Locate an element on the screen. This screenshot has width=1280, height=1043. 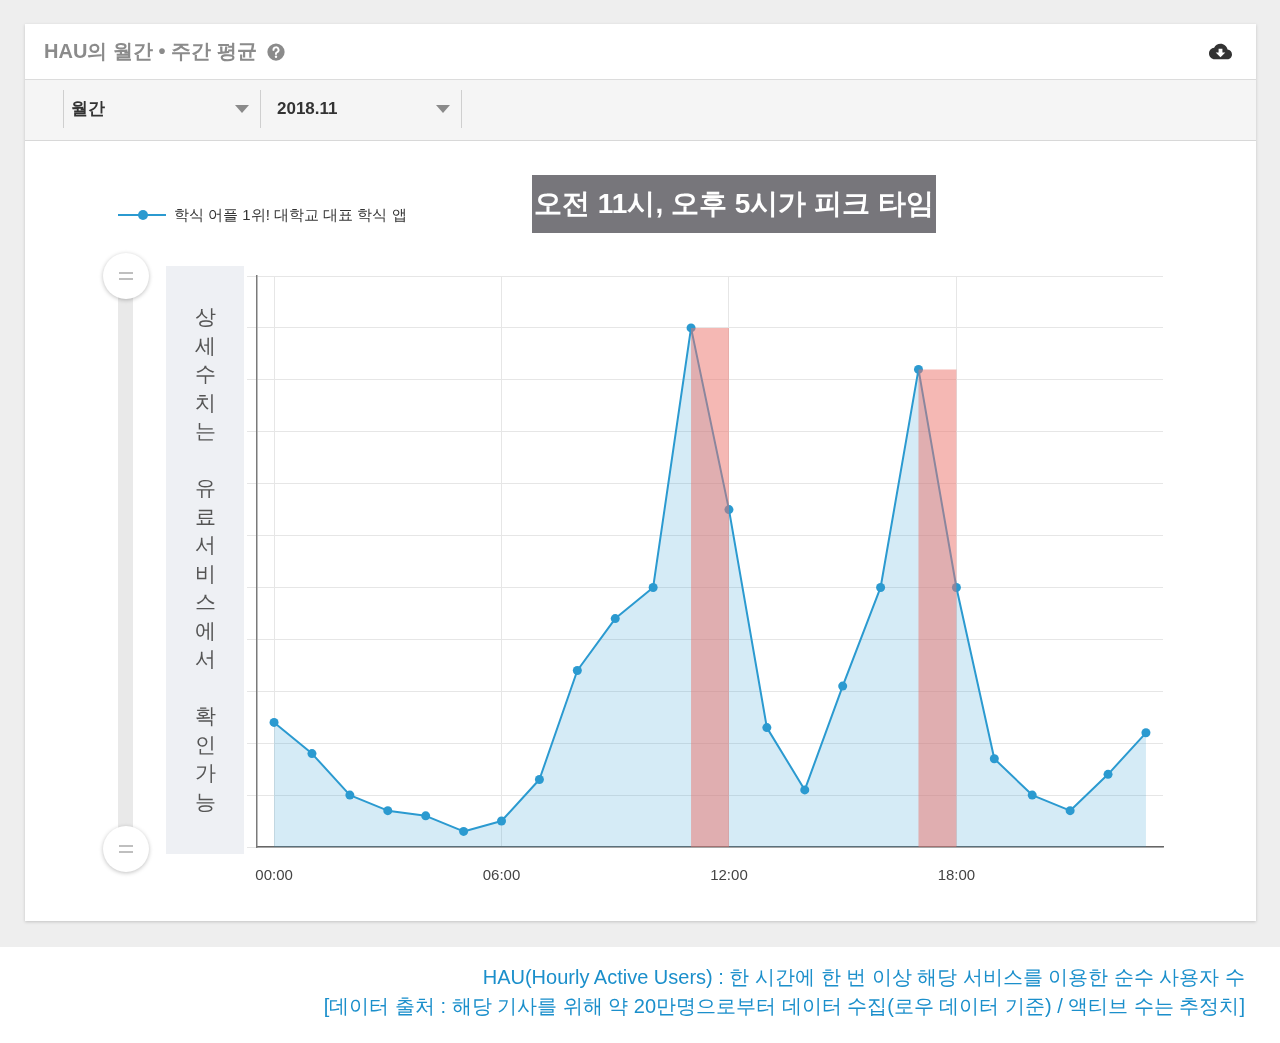
text: 상세수치는 유료서비스에서 확인가능 is located at coordinates (205, 559).